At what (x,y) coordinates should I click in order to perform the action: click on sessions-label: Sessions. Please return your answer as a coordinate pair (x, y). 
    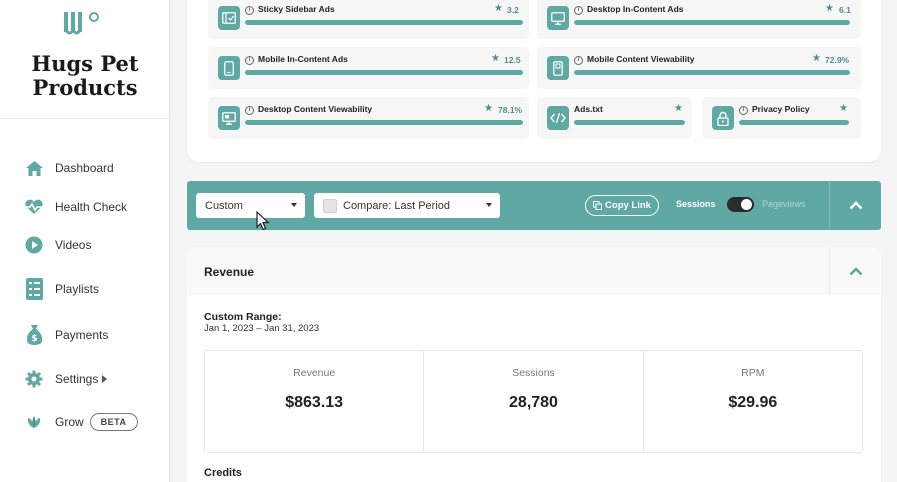
    Looking at the image, I should click on (696, 204).